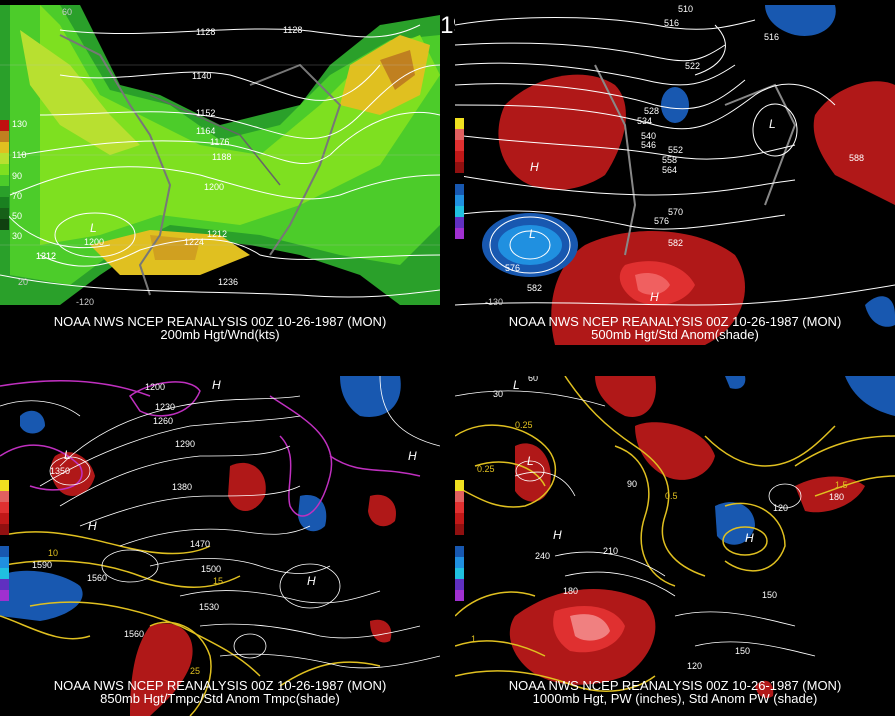 The height and width of the screenshot is (716, 895). Describe the element at coordinates (220, 142) in the screenshot. I see `contour-label: 1176` at that location.